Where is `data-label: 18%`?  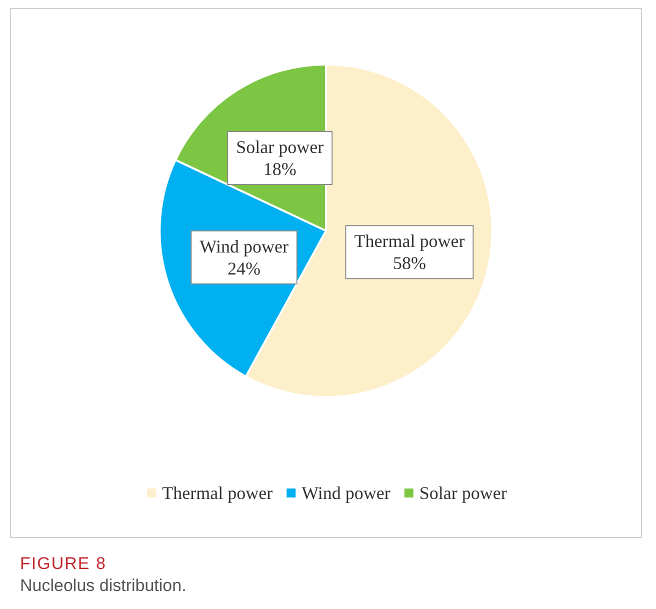
data-label: 18% is located at coordinates (279, 169).